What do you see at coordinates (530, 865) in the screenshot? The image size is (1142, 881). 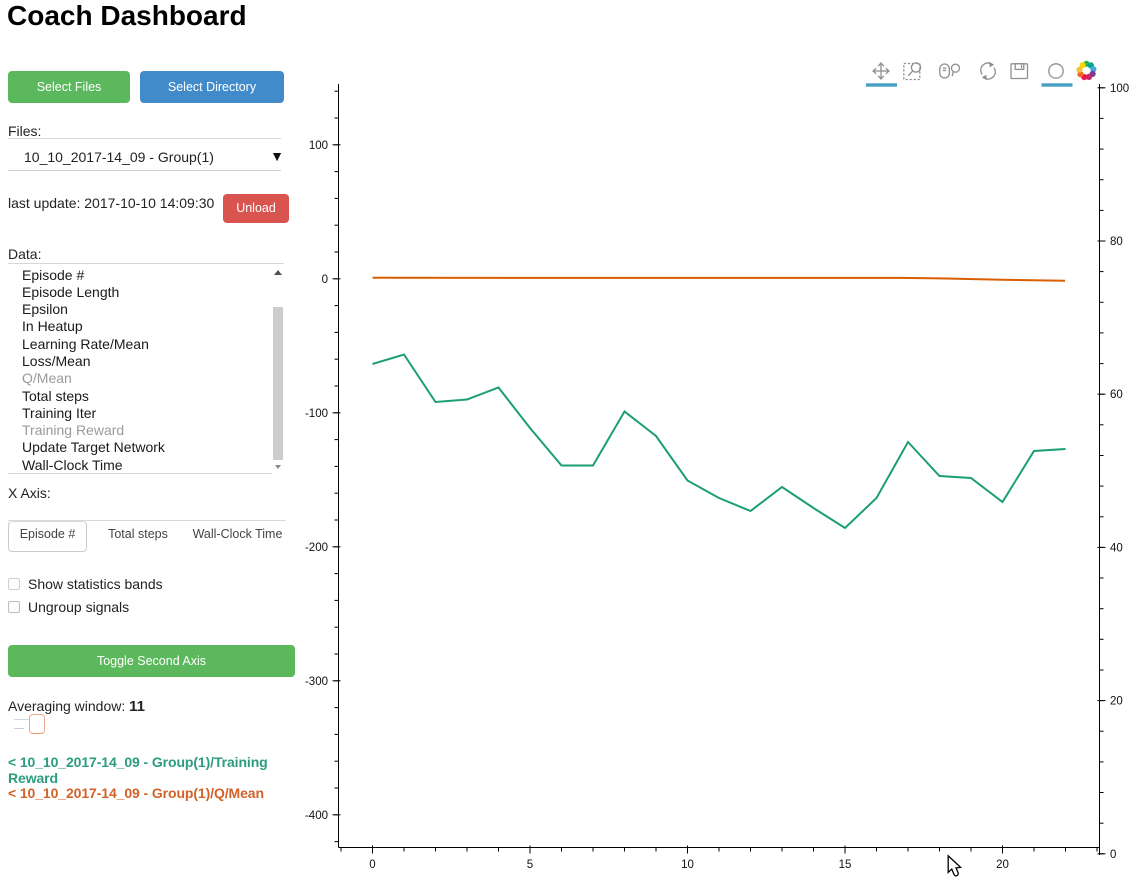 I see `svg-text: 5` at bounding box center [530, 865].